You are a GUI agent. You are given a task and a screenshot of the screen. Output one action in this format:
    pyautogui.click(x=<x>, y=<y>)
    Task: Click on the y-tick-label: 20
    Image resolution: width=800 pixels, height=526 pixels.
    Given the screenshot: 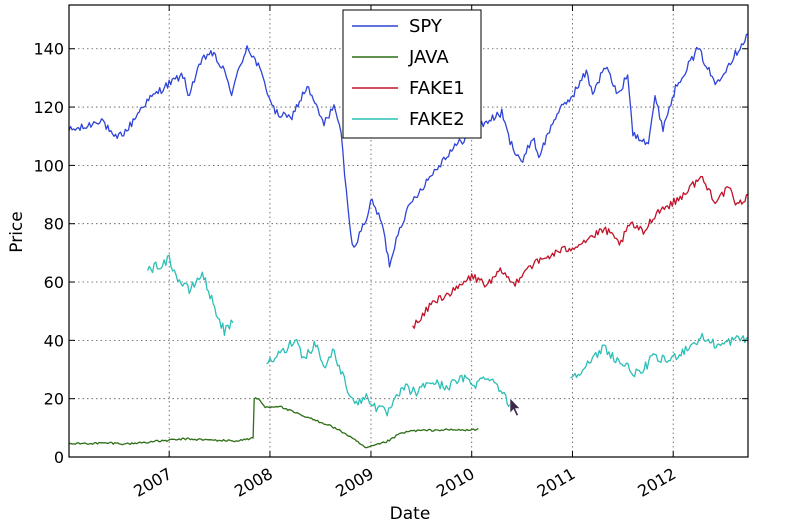 What is the action you would take?
    pyautogui.click(x=54, y=399)
    